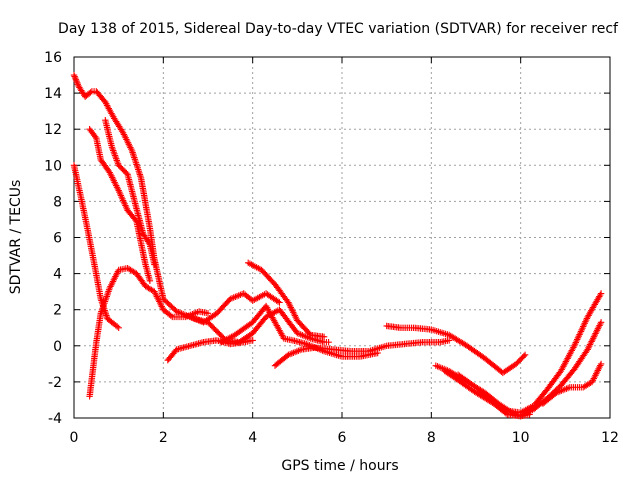  I want to click on y-tick-label: 14, so click(53, 94).